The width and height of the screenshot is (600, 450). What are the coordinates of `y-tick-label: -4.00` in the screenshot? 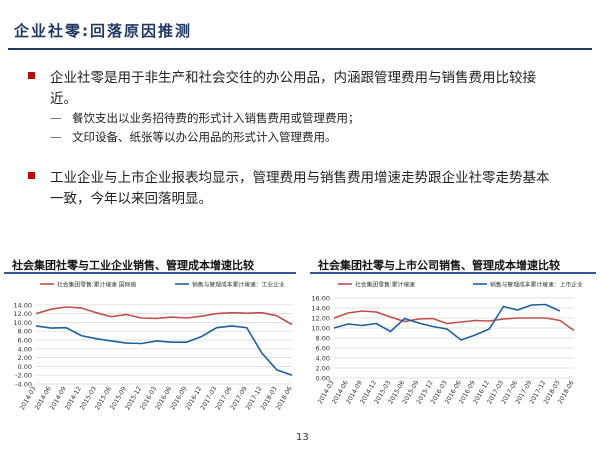 It's located at (23, 385).